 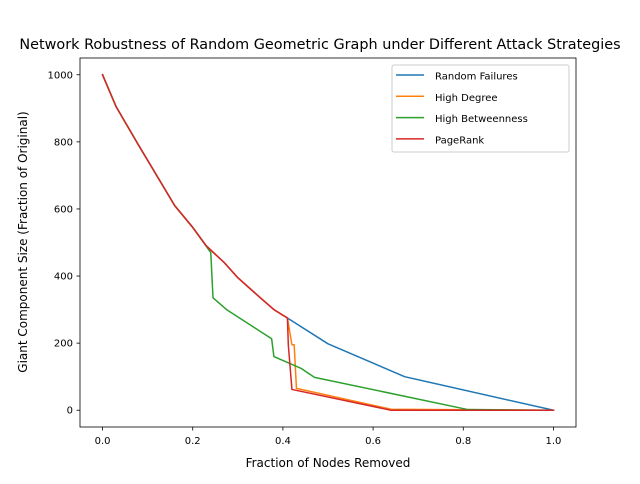 I want to click on y-tick-label: 800, so click(x=63, y=142).